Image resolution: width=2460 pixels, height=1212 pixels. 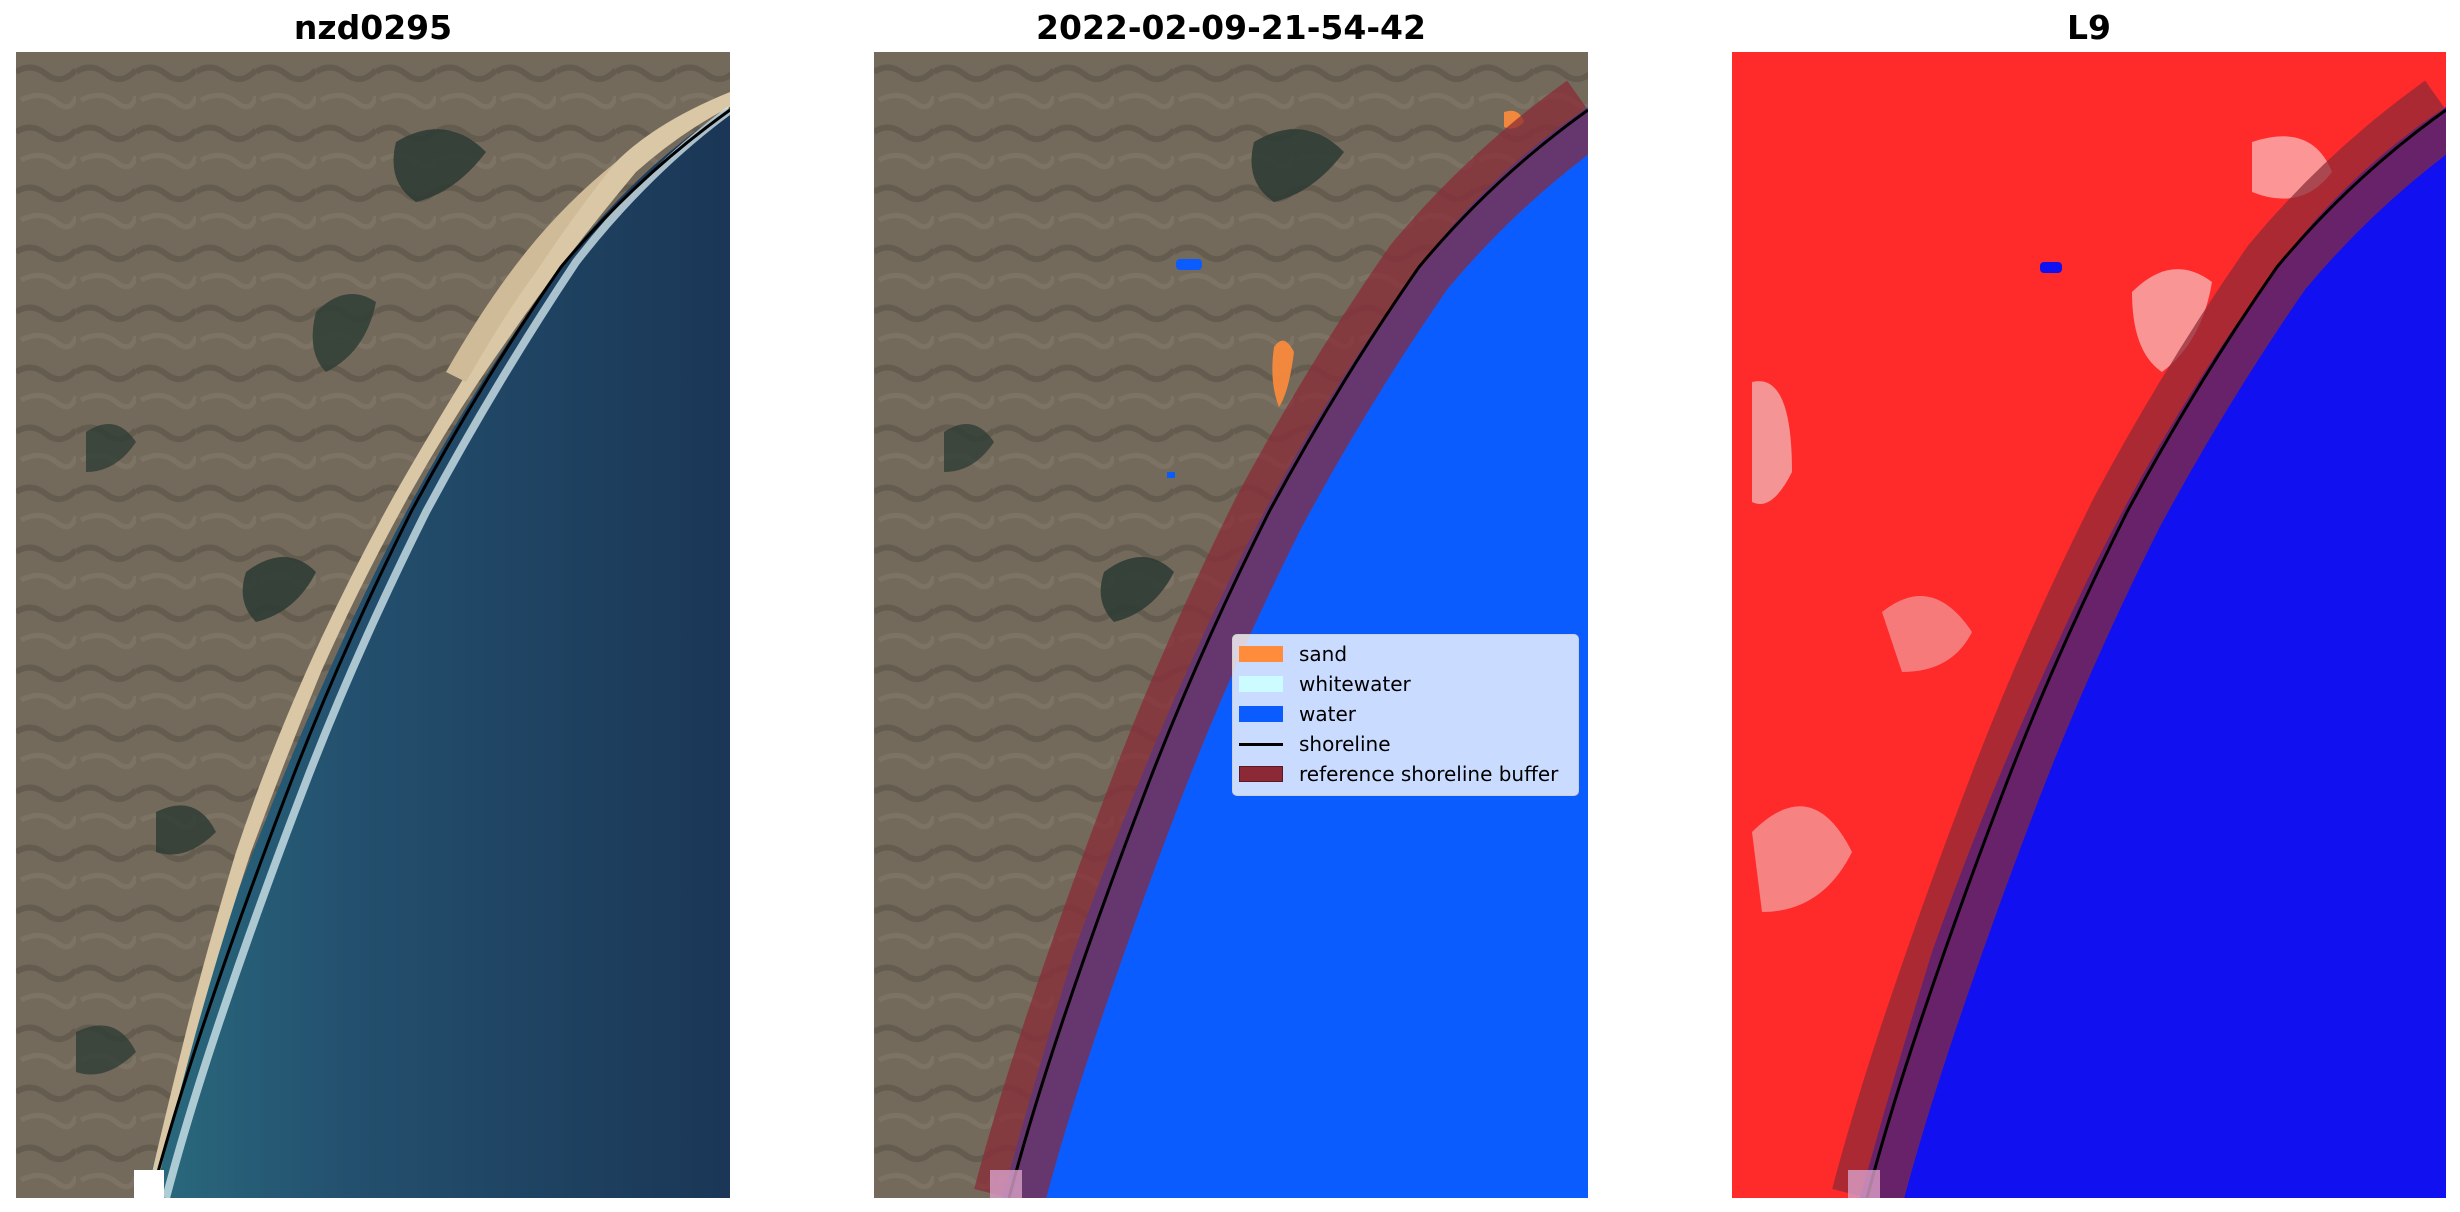 I want to click on legend-label-whitewater: whitewater, so click(x=1355, y=684).